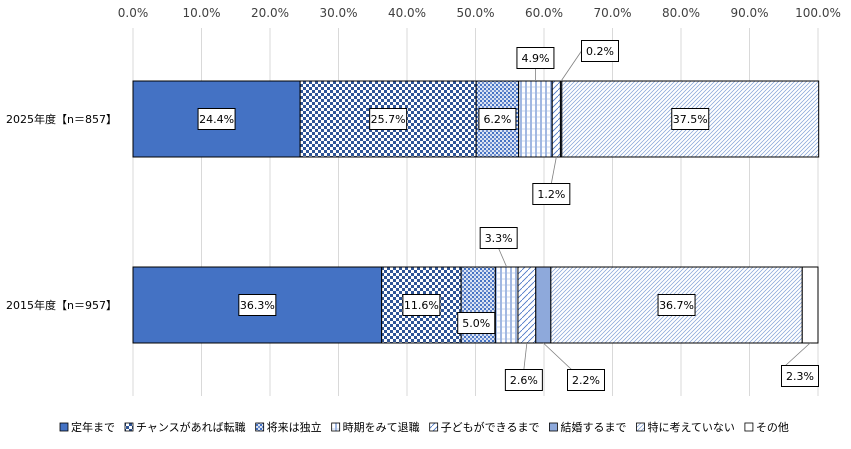  What do you see at coordinates (593, 427) in the screenshot?
I see `legend-label: 結婚するまで` at bounding box center [593, 427].